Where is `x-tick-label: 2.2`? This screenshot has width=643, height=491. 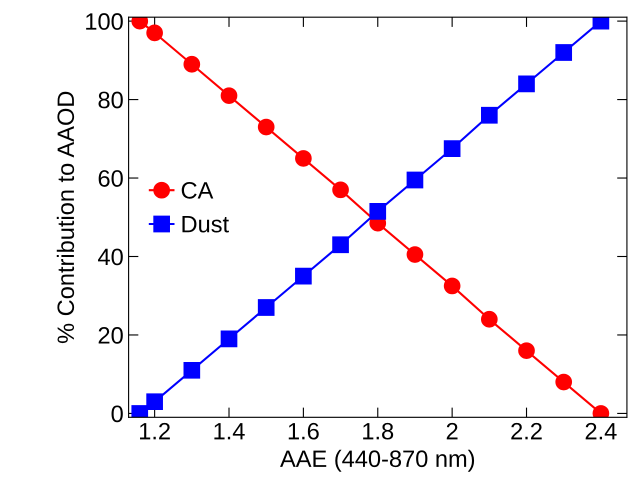
x-tick-label: 2.2 is located at coordinates (526, 431).